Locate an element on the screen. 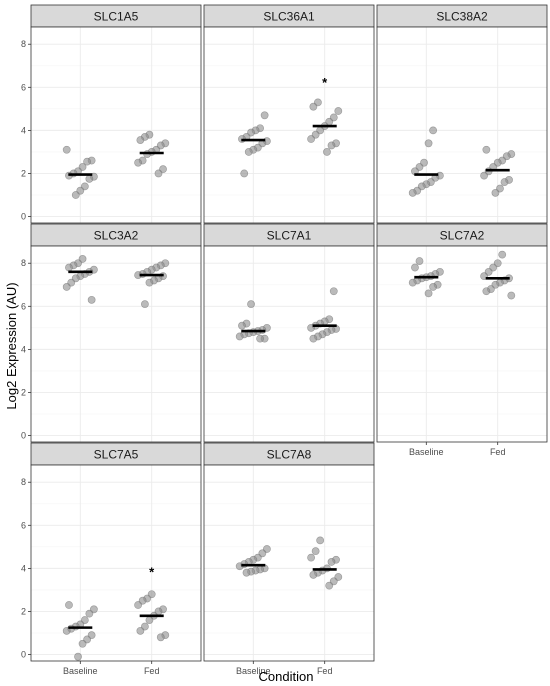  panel-slc7a5: SLC7A5 * 0 2 4 6 8 Baseline Fed is located at coordinates (111, 559).